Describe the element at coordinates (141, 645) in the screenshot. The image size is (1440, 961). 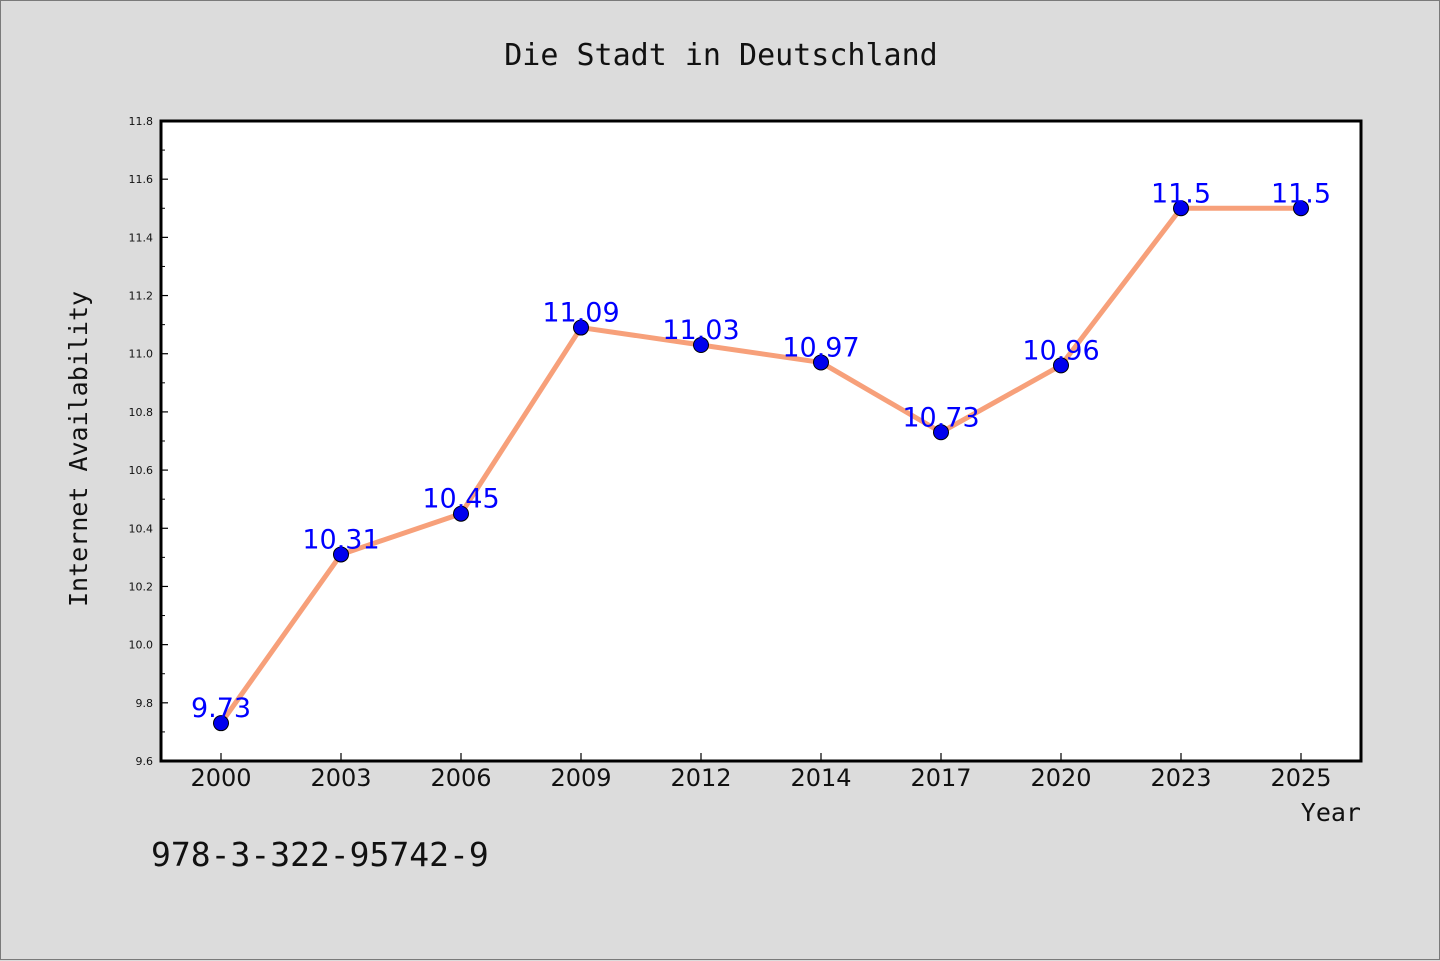
I see `y-tick-label: 10.0` at that location.